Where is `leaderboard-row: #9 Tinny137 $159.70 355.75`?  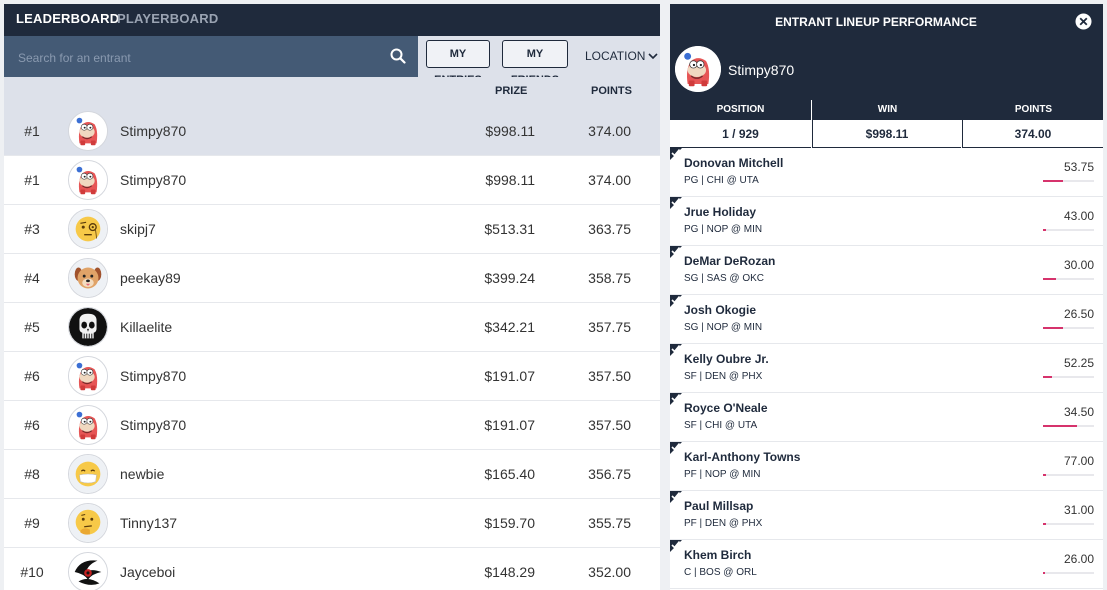 leaderboard-row: #9 Tinny137 $159.70 355.75 is located at coordinates (332, 523).